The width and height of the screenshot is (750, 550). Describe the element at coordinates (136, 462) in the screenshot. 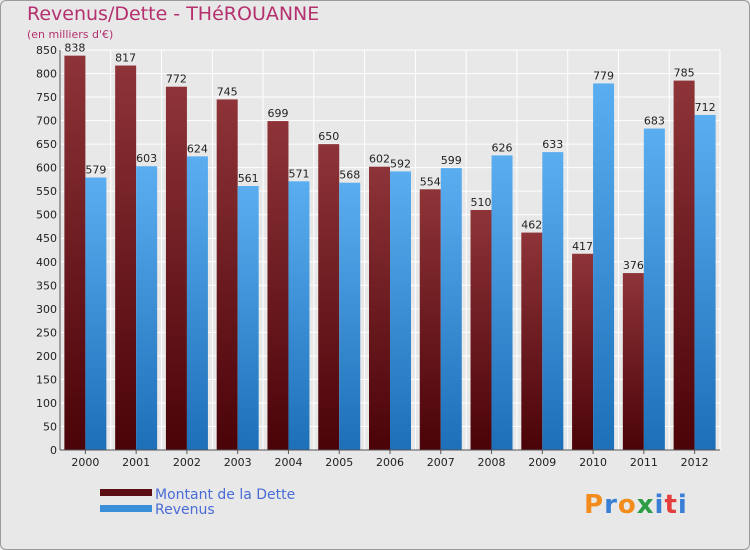

I see `x-tick-label: 2001` at that location.